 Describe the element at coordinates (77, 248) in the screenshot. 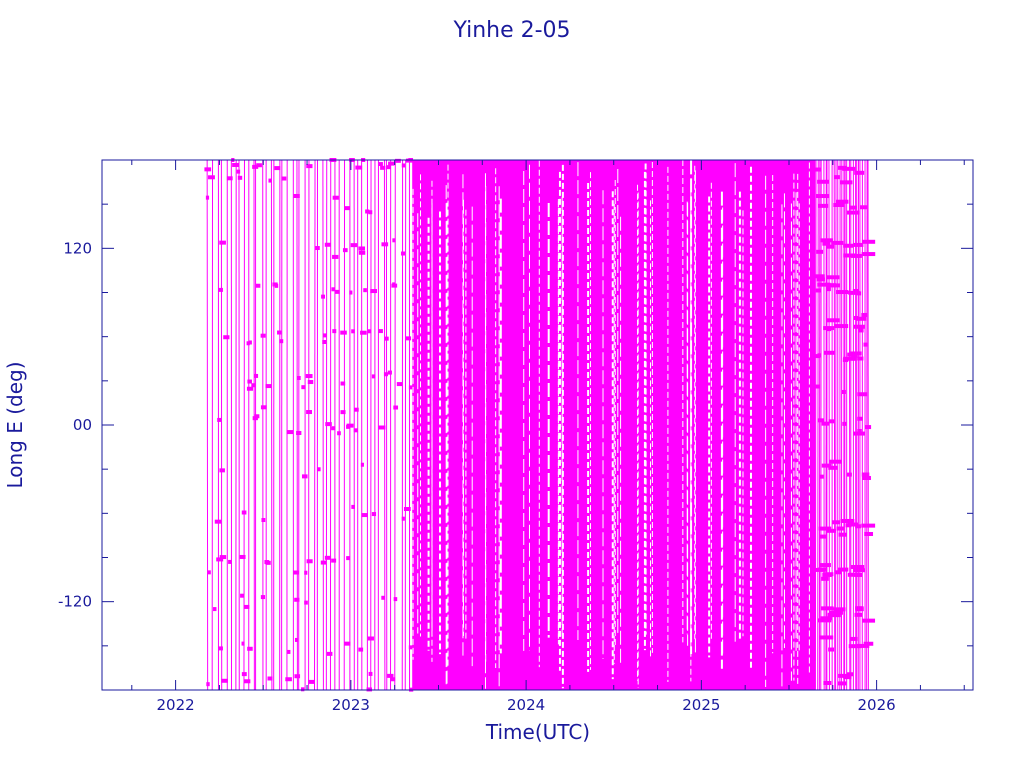

I see `y-tick-label: 120` at that location.